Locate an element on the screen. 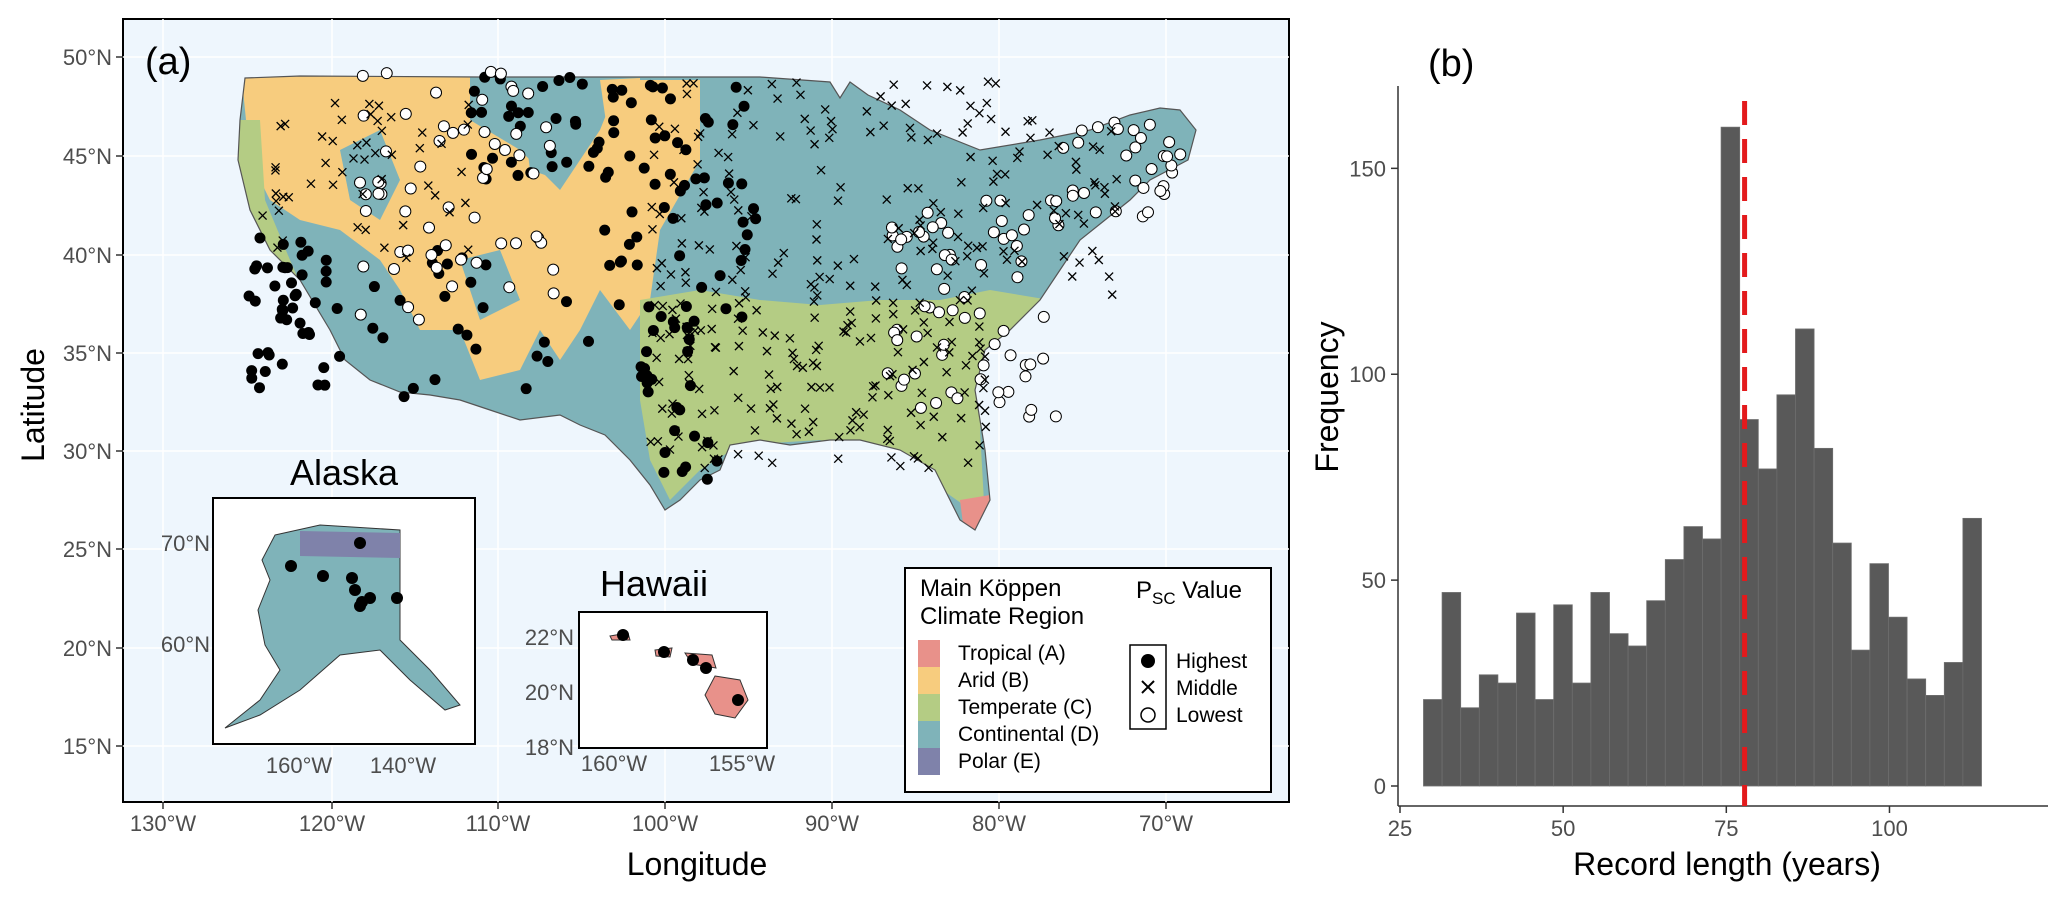 This screenshot has width=2067, height=902. map-x-tick-label: 100°W is located at coordinates (665, 823).